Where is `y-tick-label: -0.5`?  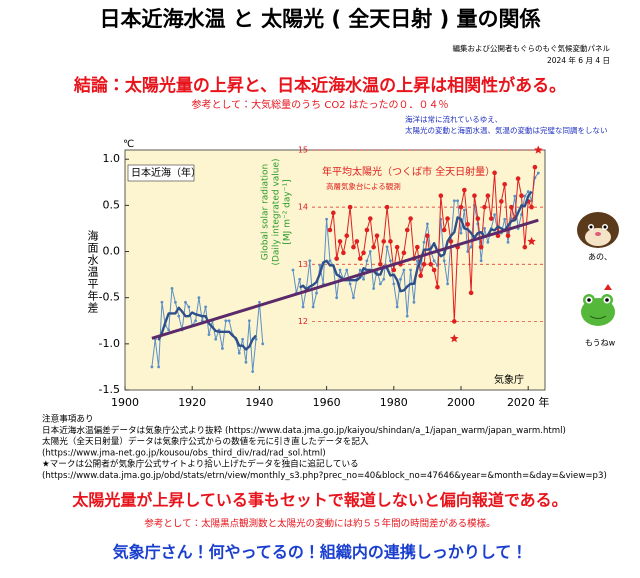 y-tick-label: -0.5 is located at coordinates (109, 297).